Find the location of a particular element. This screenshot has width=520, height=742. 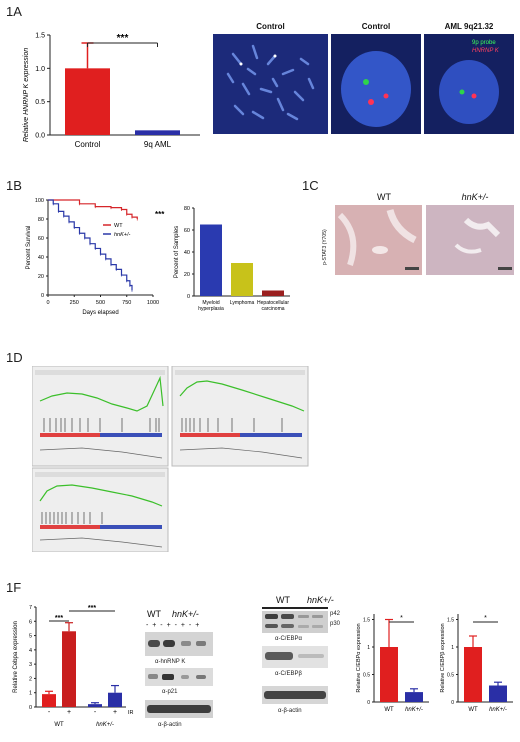

y-tick-label: 2 is located at coordinates (30, 679).